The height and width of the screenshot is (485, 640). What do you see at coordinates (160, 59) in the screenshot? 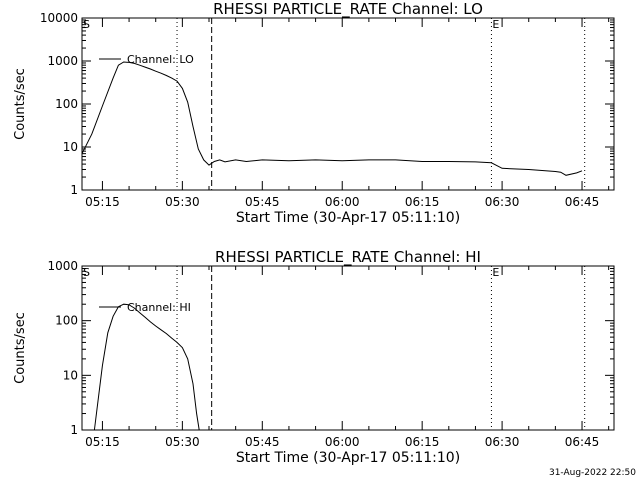
I see `legend-label: Channel: LO` at bounding box center [160, 59].